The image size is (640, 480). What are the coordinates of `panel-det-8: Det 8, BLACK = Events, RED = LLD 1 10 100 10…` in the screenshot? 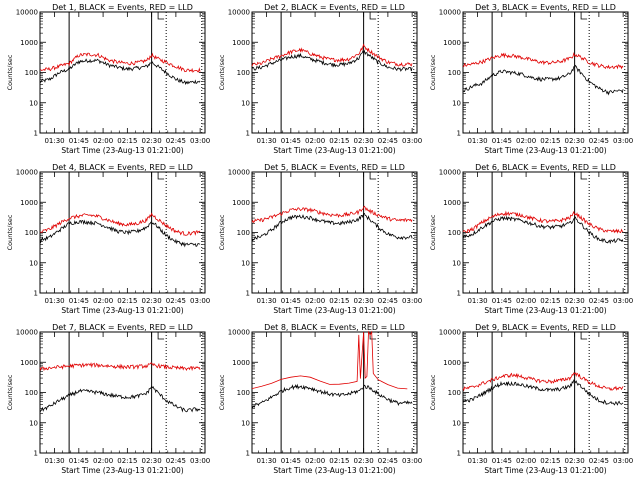 It's located at (320, 399).